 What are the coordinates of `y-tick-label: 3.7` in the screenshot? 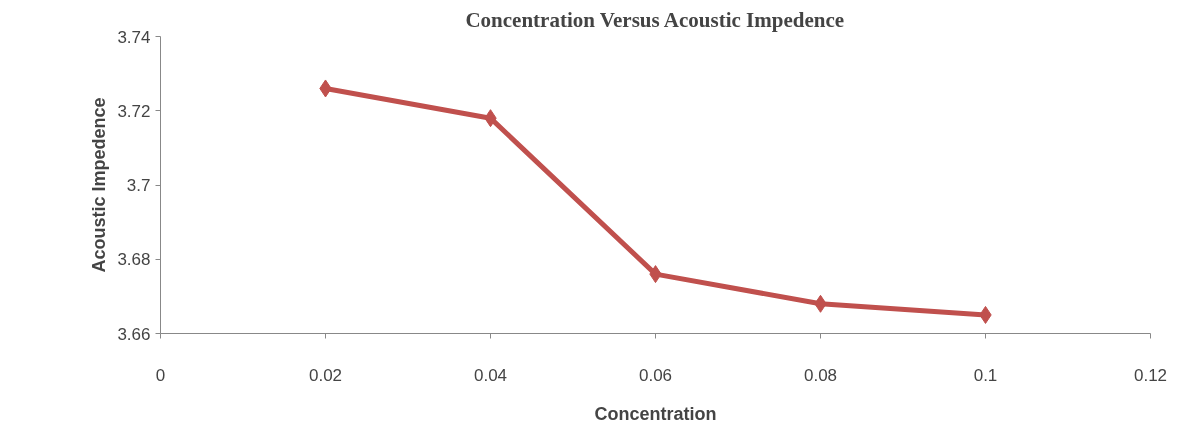 It's located at (138, 185).